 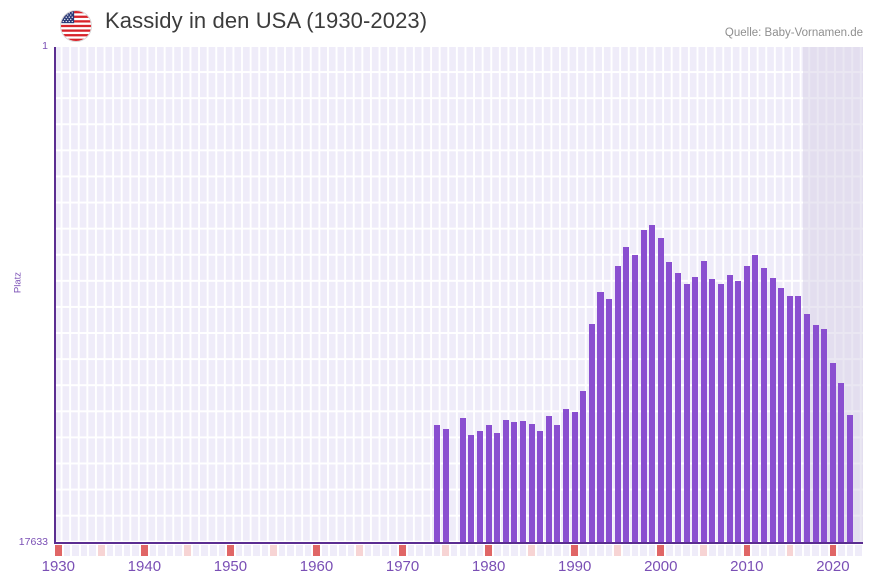 I want to click on page-title: Kassidy in den USA (1930-2023), so click(x=266, y=20).